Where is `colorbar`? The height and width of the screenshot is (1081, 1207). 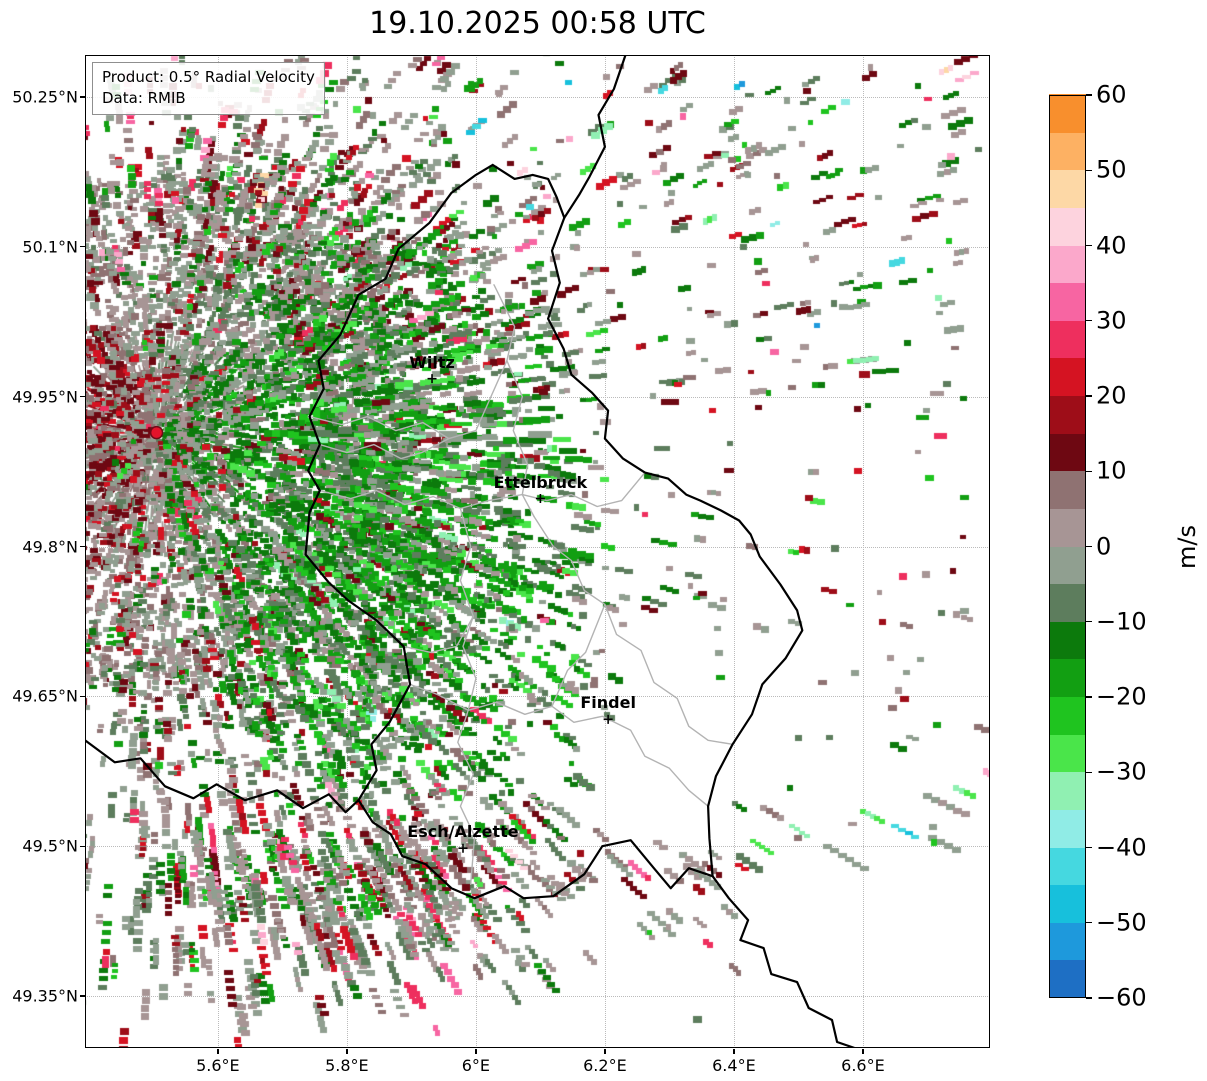
colorbar is located at coordinates (1067, 546).